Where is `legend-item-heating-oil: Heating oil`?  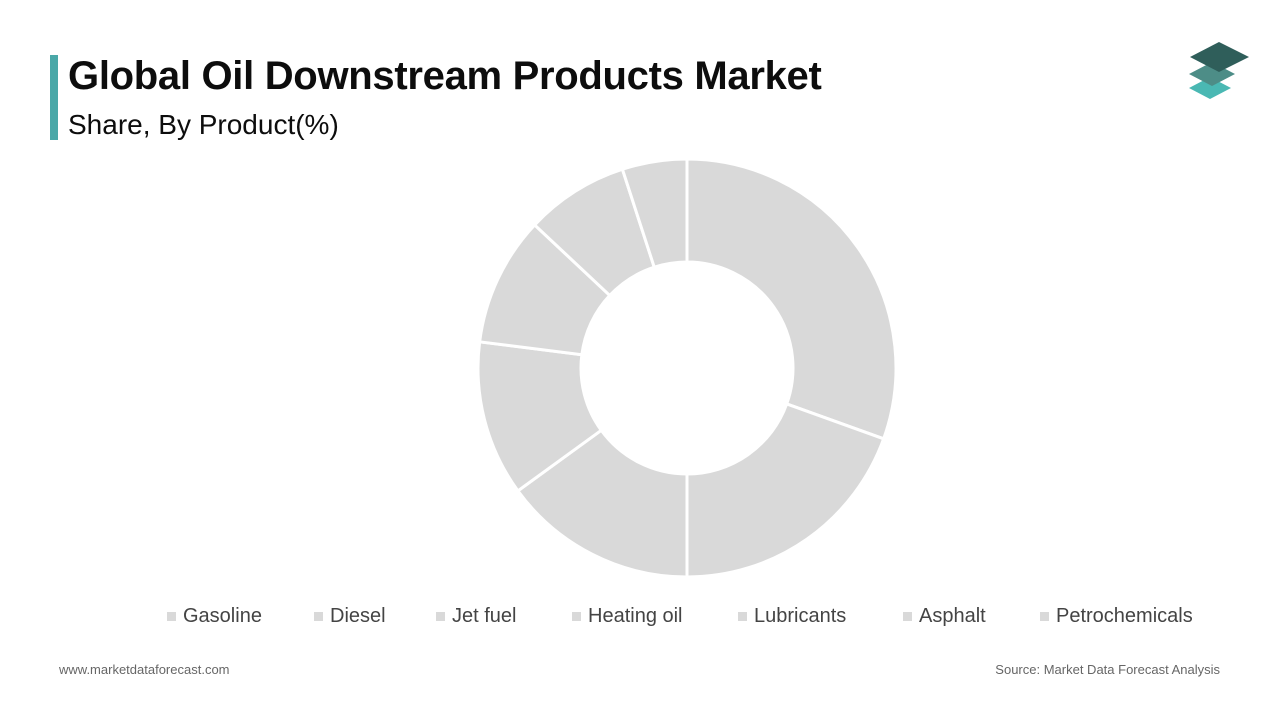 legend-item-heating-oil: Heating oil is located at coordinates (627, 616).